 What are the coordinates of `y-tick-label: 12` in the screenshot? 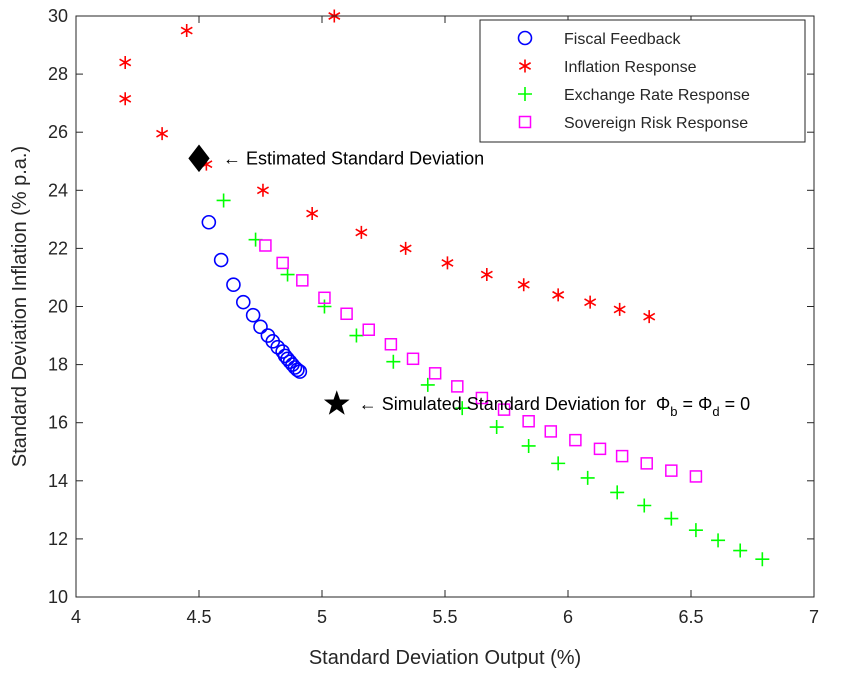 It's located at (58, 539).